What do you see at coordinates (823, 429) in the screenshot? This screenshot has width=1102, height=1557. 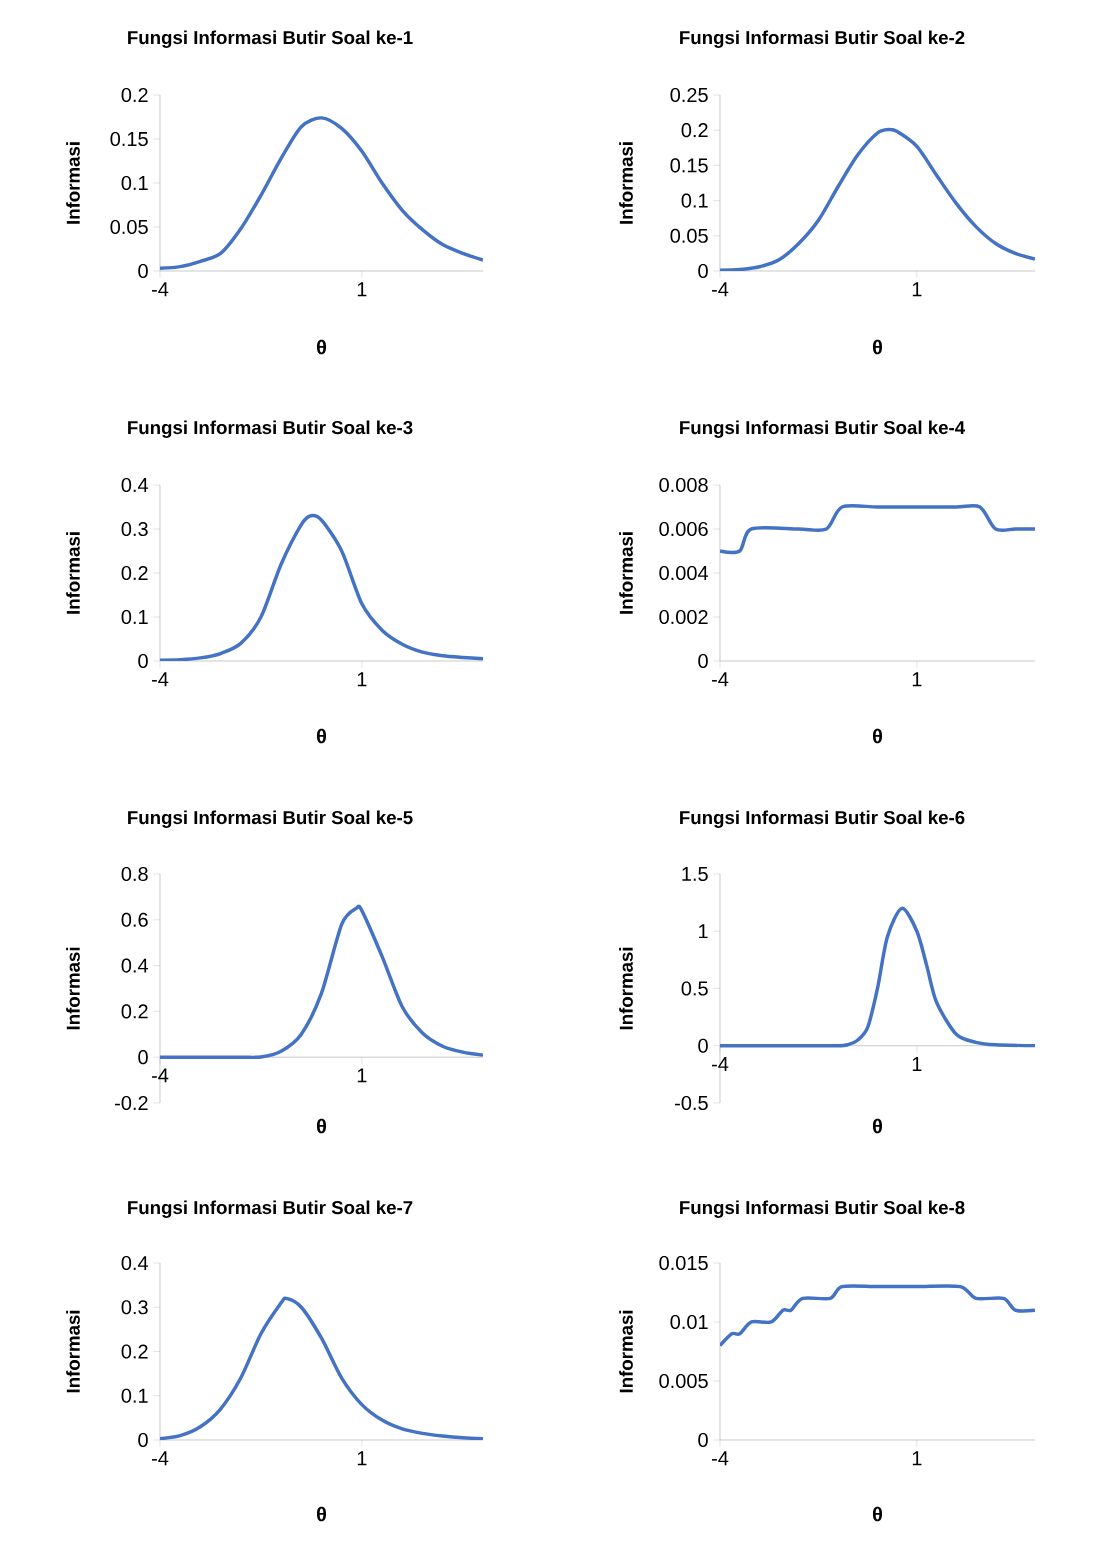 I see `chart-title: Fungsi Informasi Butir Soal ke-4` at bounding box center [823, 429].